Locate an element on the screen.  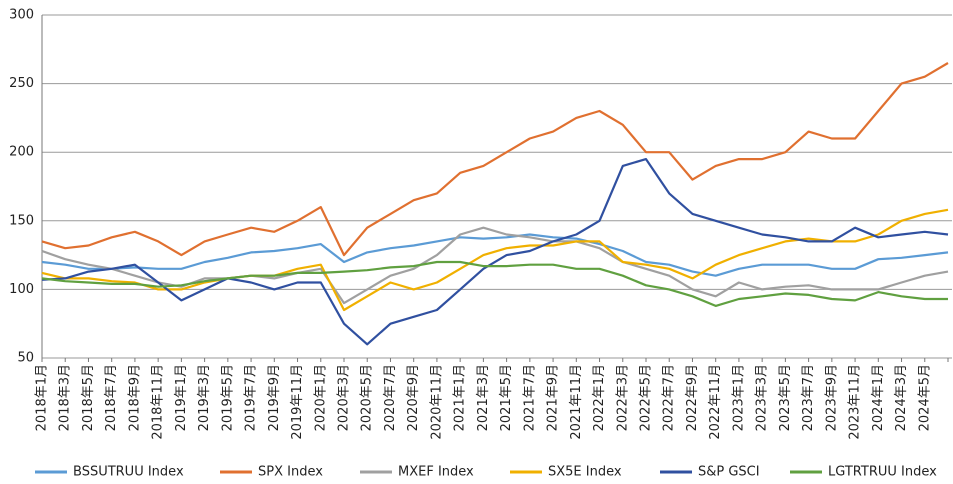
x-tick-label: 2023年9月 is located at coordinates (831, 397).